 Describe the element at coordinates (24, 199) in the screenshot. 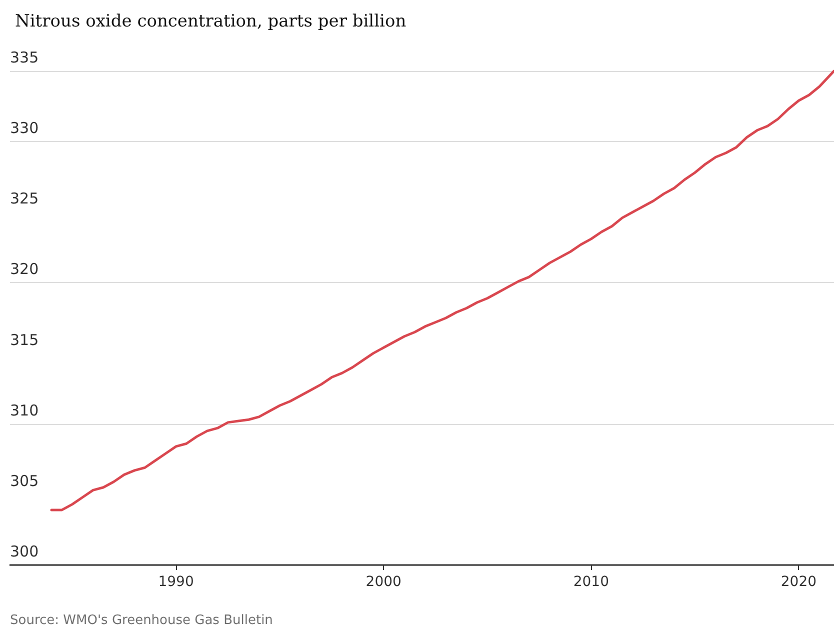

I see `y-tick-label: 325` at that location.